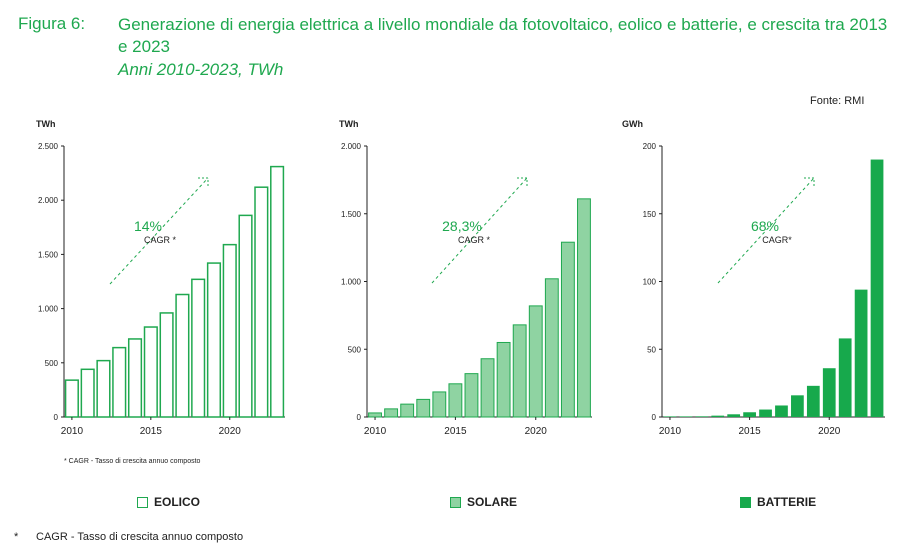 The height and width of the screenshot is (555, 900). Describe the element at coordinates (829, 392) in the screenshot. I see `batterie-bar-2020` at that location.